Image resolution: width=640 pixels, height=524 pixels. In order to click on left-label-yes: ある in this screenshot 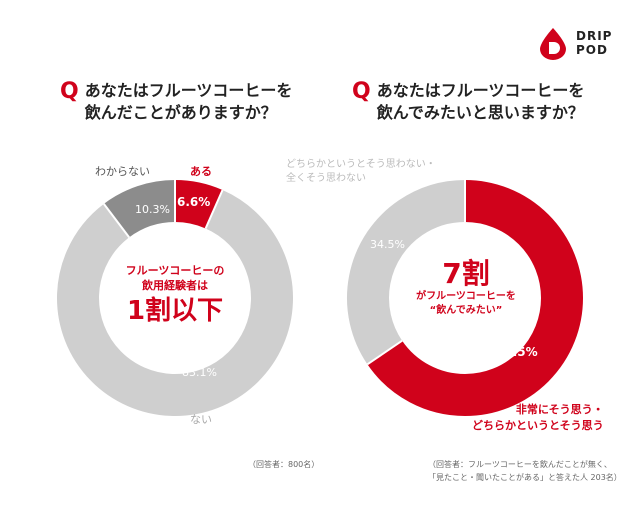, I will do `click(201, 171)`.